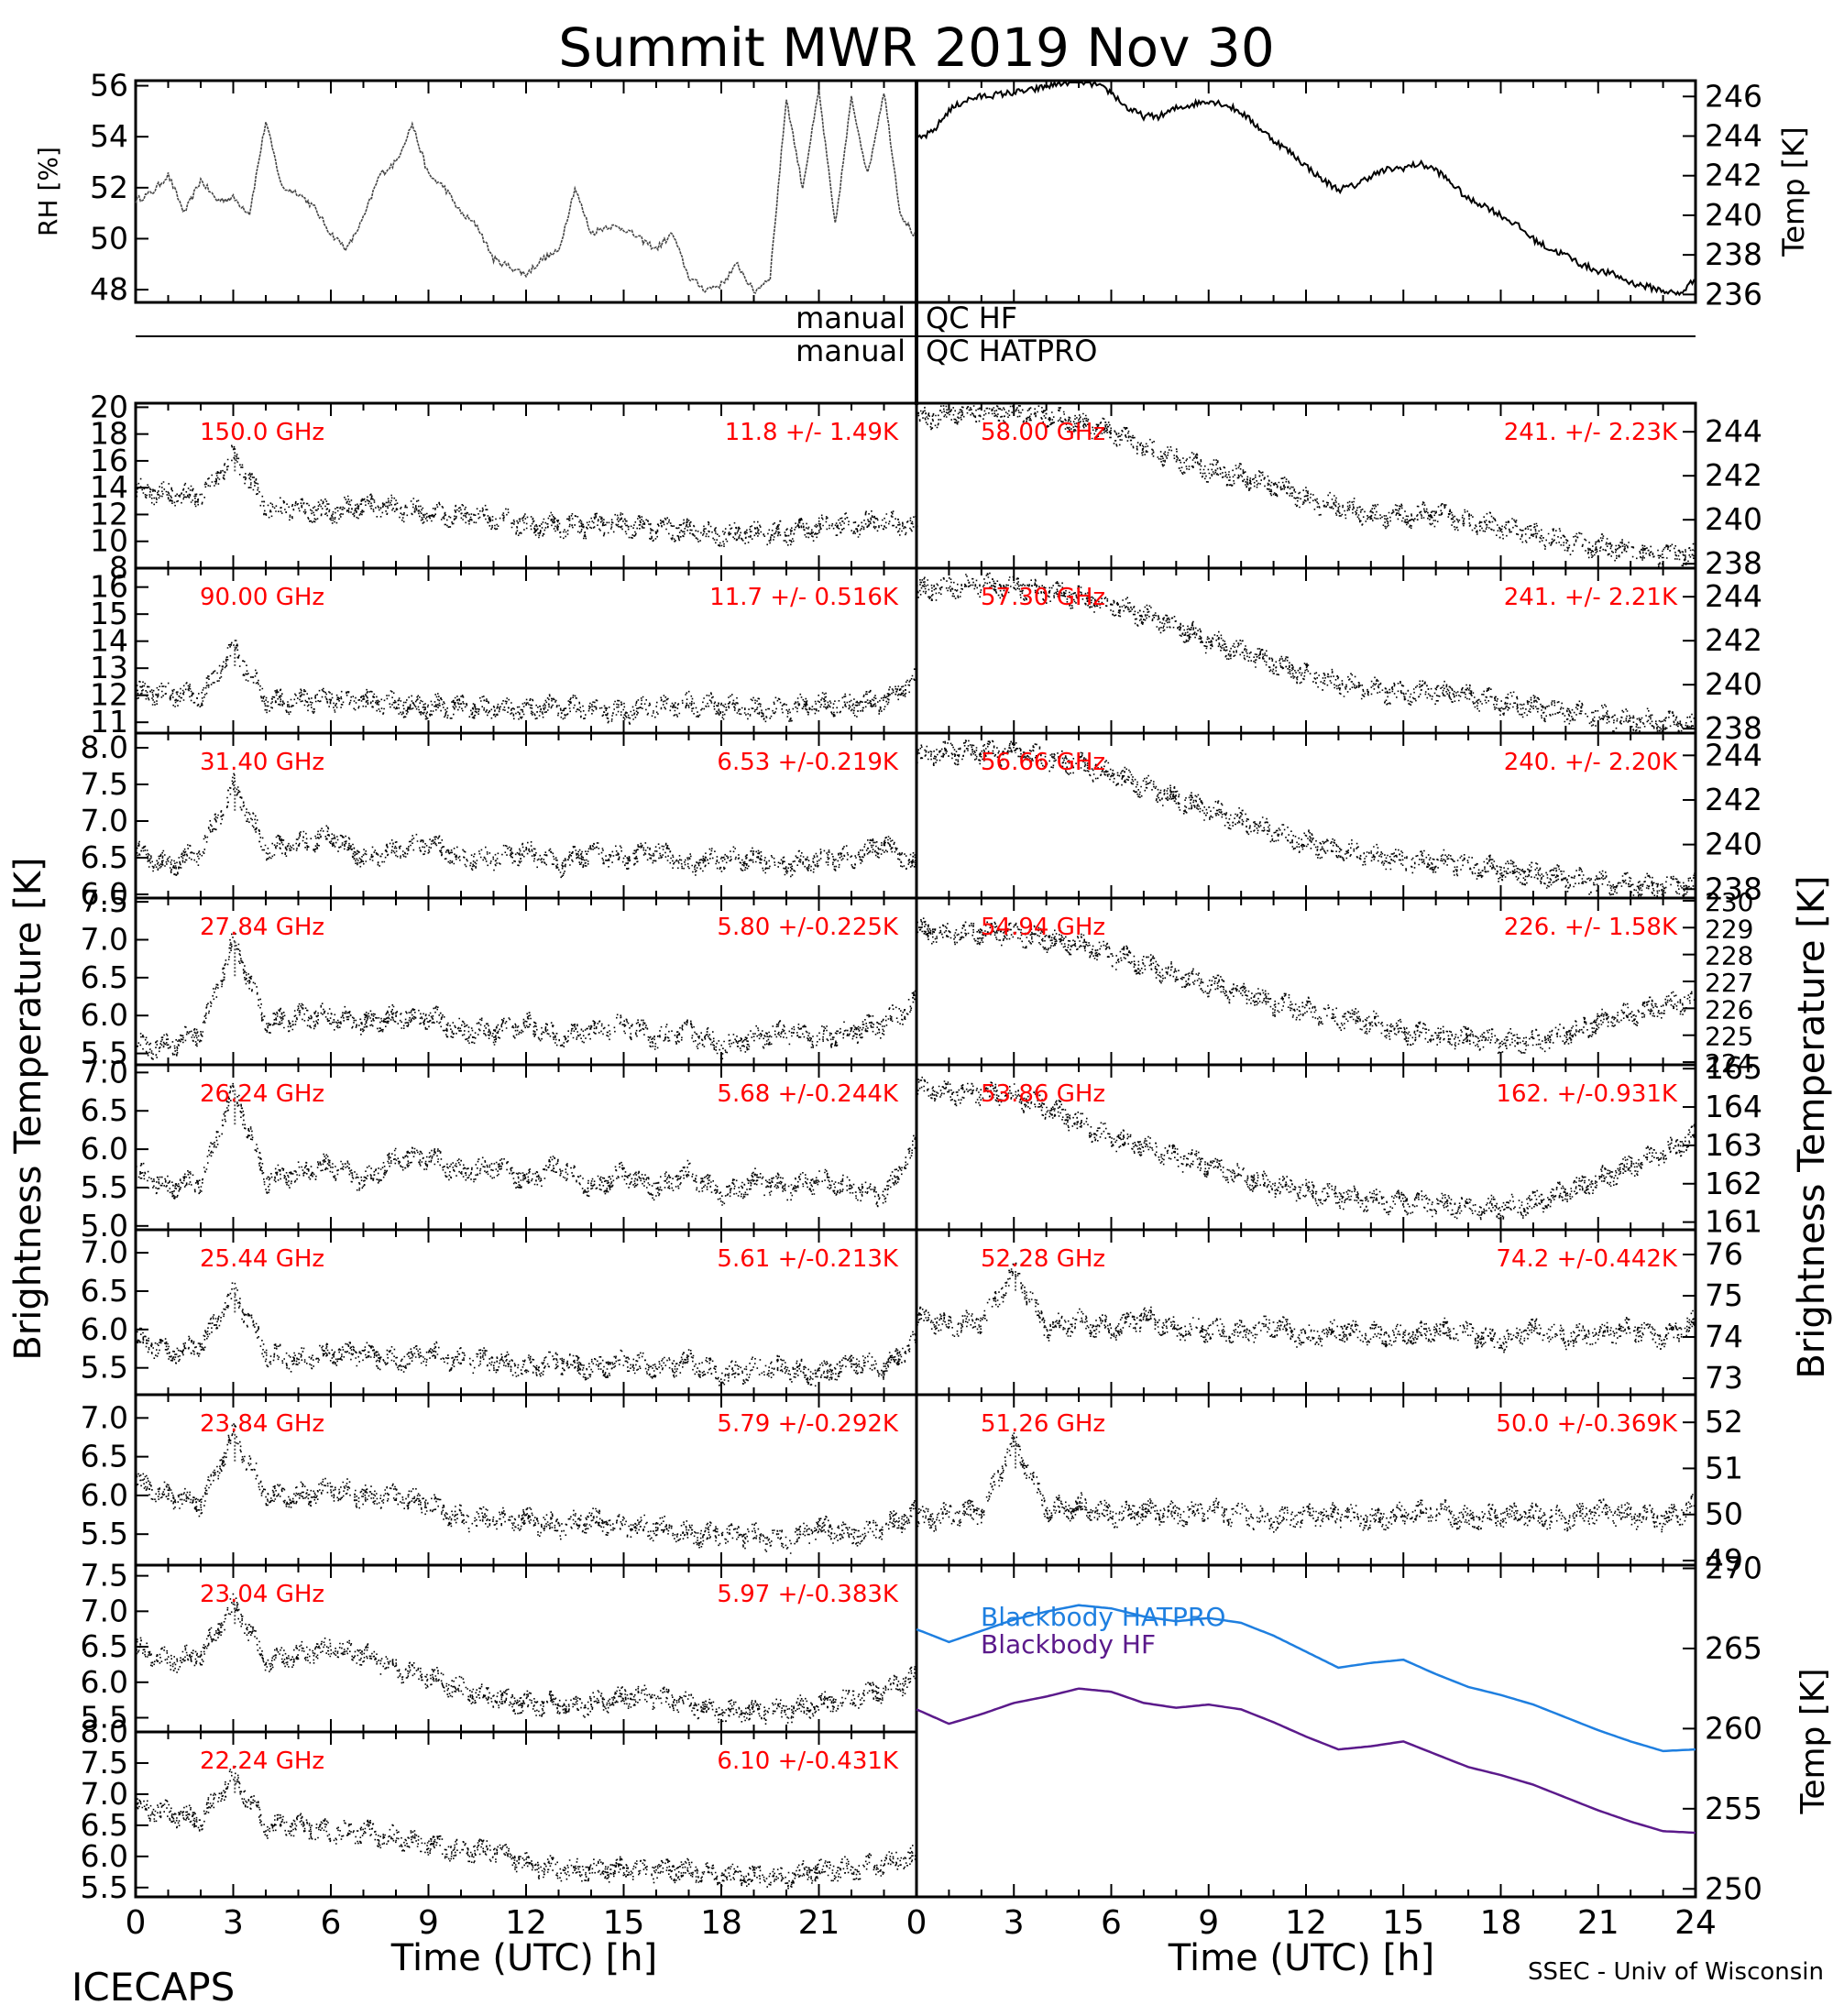 The height and width of the screenshot is (2016, 1833). Describe the element at coordinates (1676, 1972) in the screenshot. I see `footer-ssec: SSEC - Univ of Wisconsin` at that location.